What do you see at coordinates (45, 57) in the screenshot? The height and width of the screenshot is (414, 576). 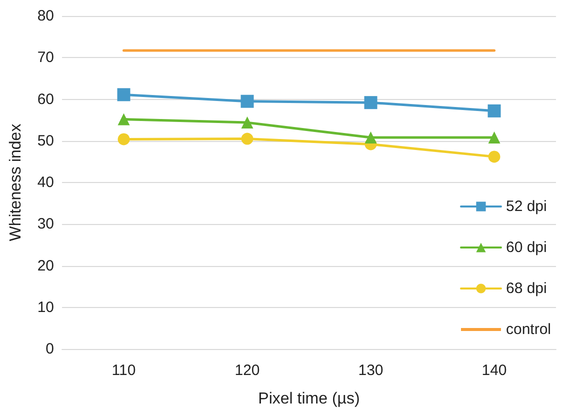 I see `y-tick-label: 70` at bounding box center [45, 57].